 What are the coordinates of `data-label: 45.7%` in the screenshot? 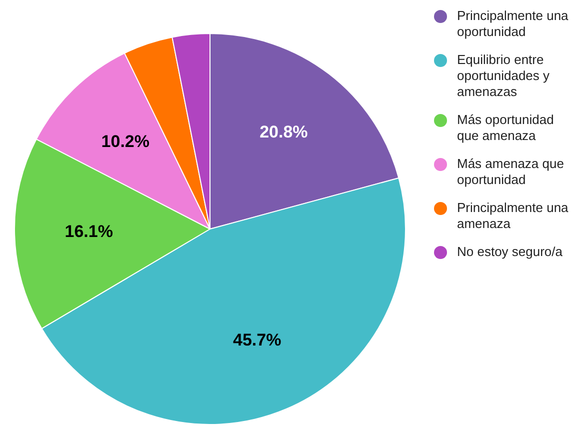 It's located at (257, 340).